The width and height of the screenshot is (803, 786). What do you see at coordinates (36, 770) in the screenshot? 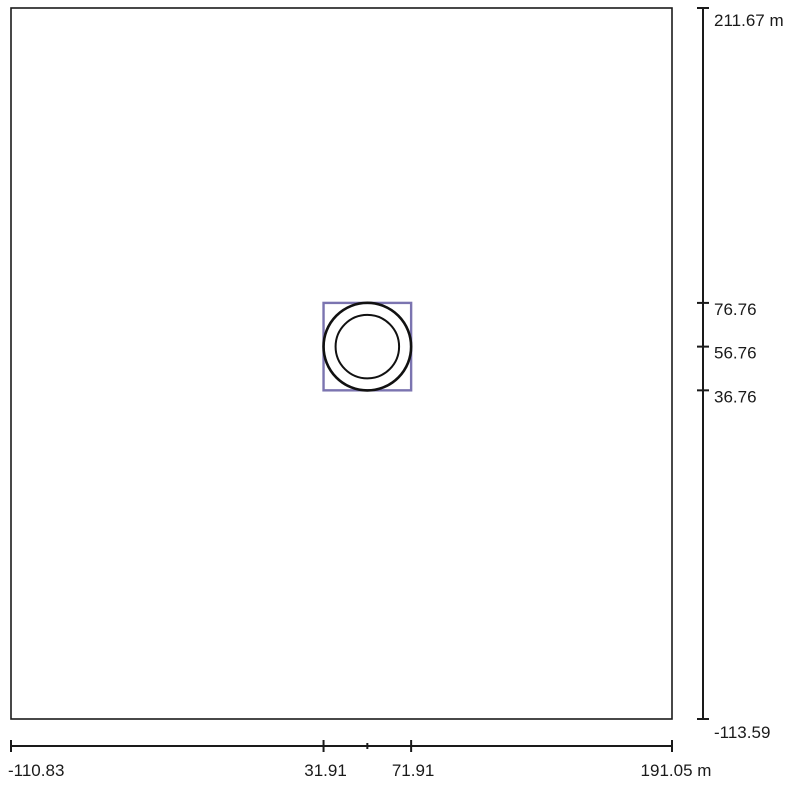
I see `x-axis-tick-label: -110.83` at bounding box center [36, 770].